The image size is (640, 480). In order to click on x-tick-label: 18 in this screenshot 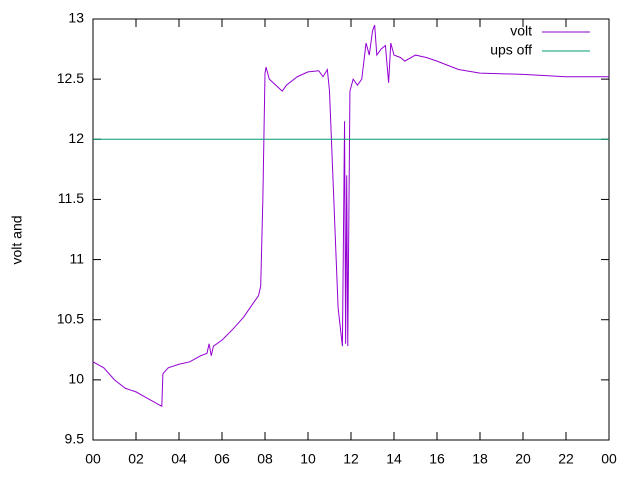, I will do `click(480, 459)`.